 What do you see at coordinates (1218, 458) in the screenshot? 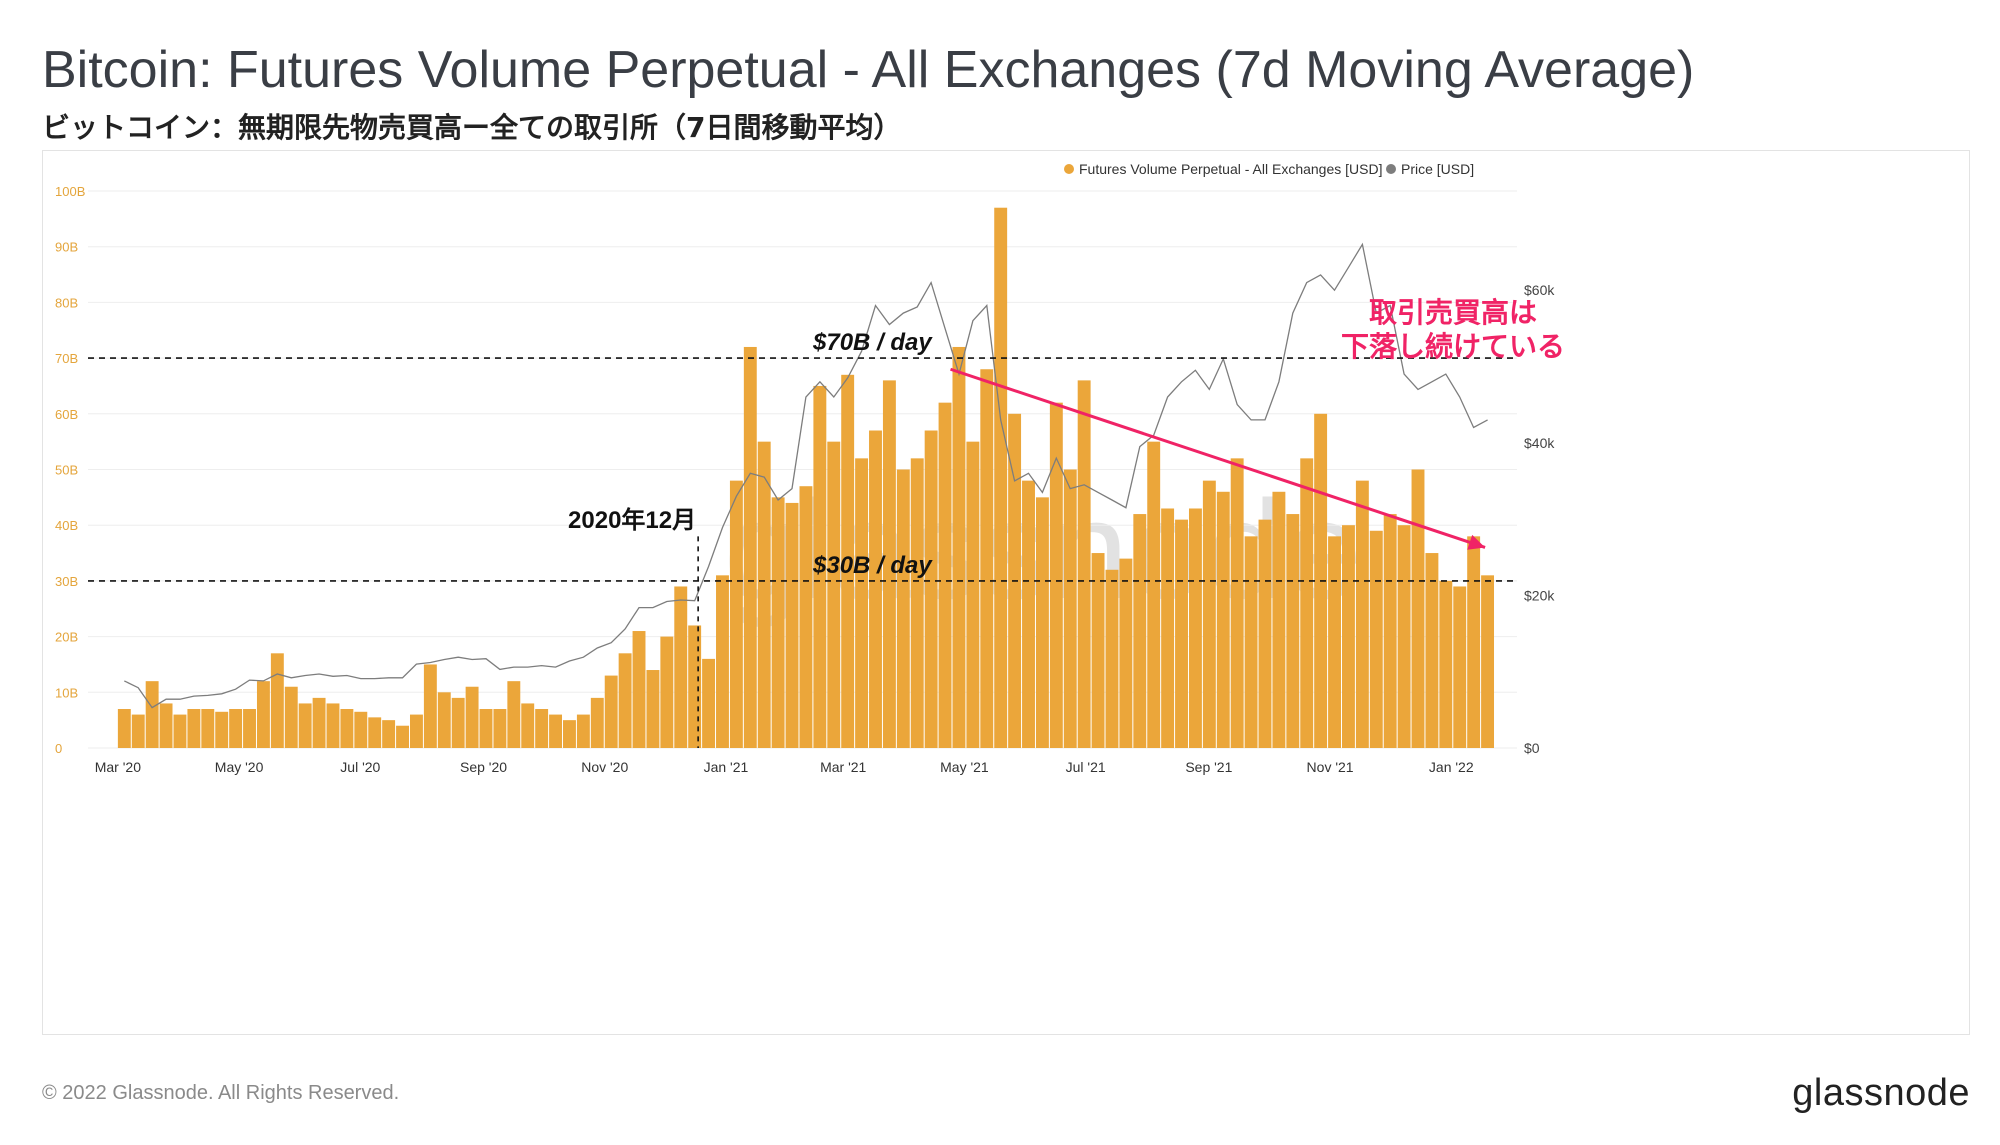
I see `trend-arrow-line` at bounding box center [1218, 458].